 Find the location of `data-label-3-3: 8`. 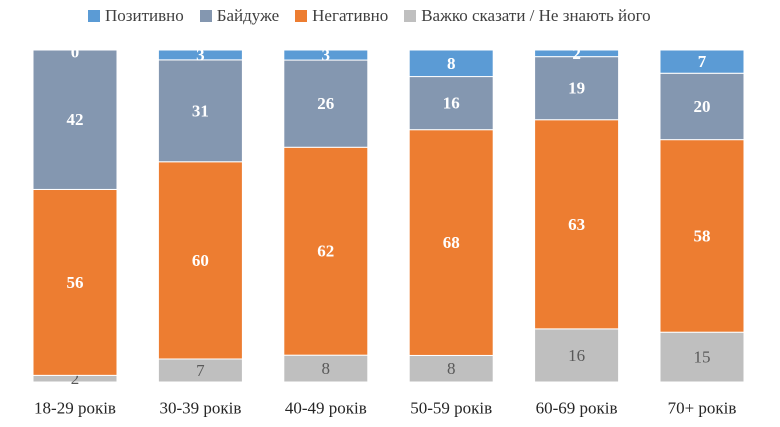

data-label-3-3: 8 is located at coordinates (451, 63).